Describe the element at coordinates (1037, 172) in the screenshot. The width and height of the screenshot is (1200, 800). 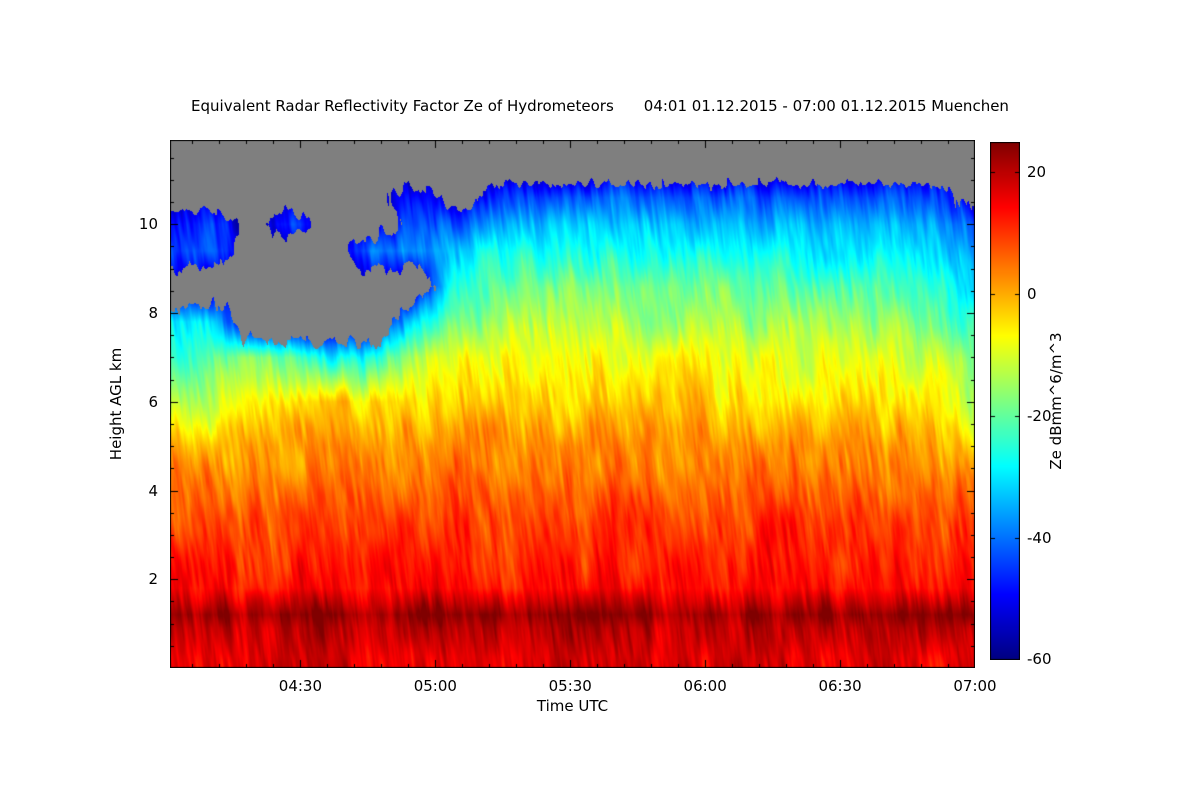
I see `colorbar-tick-label: 20` at that location.